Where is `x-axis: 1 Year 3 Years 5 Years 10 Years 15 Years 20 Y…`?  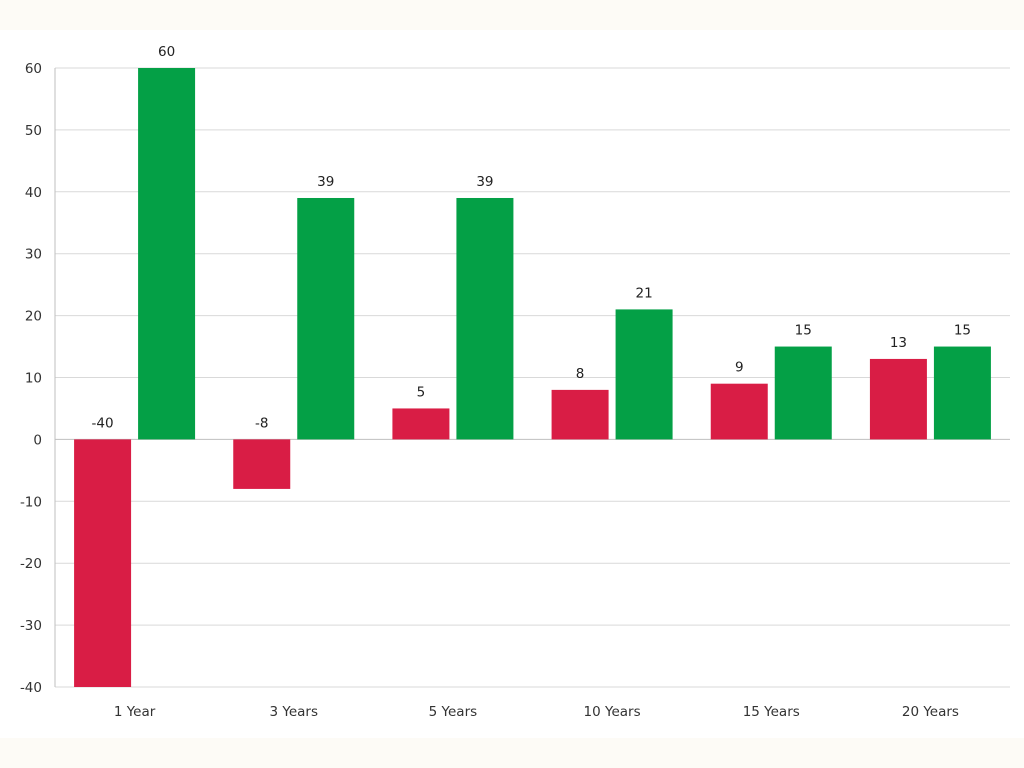
x-axis: 1 Year 3 Years 5 Years 10 Years 15 Years 20 Y… is located at coordinates (536, 712).